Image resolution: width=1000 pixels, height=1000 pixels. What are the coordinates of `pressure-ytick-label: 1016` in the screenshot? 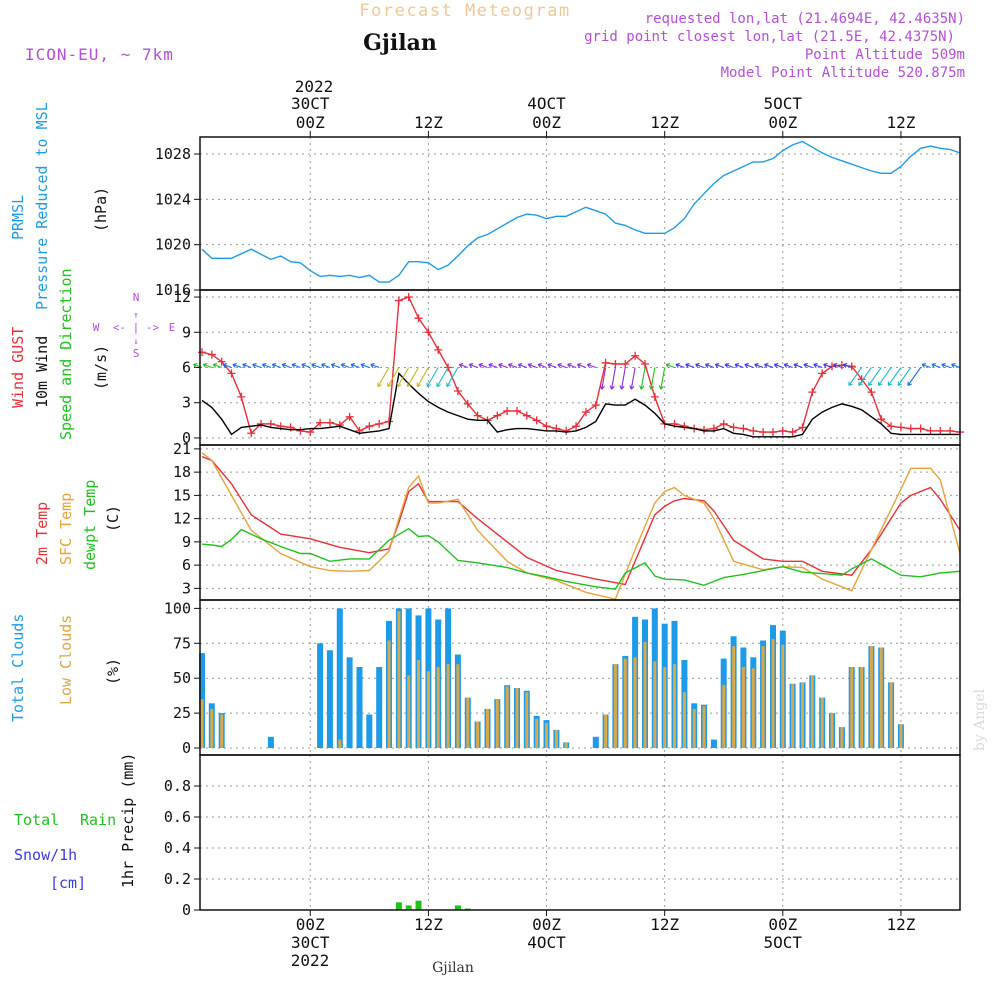 It's located at (173, 290).